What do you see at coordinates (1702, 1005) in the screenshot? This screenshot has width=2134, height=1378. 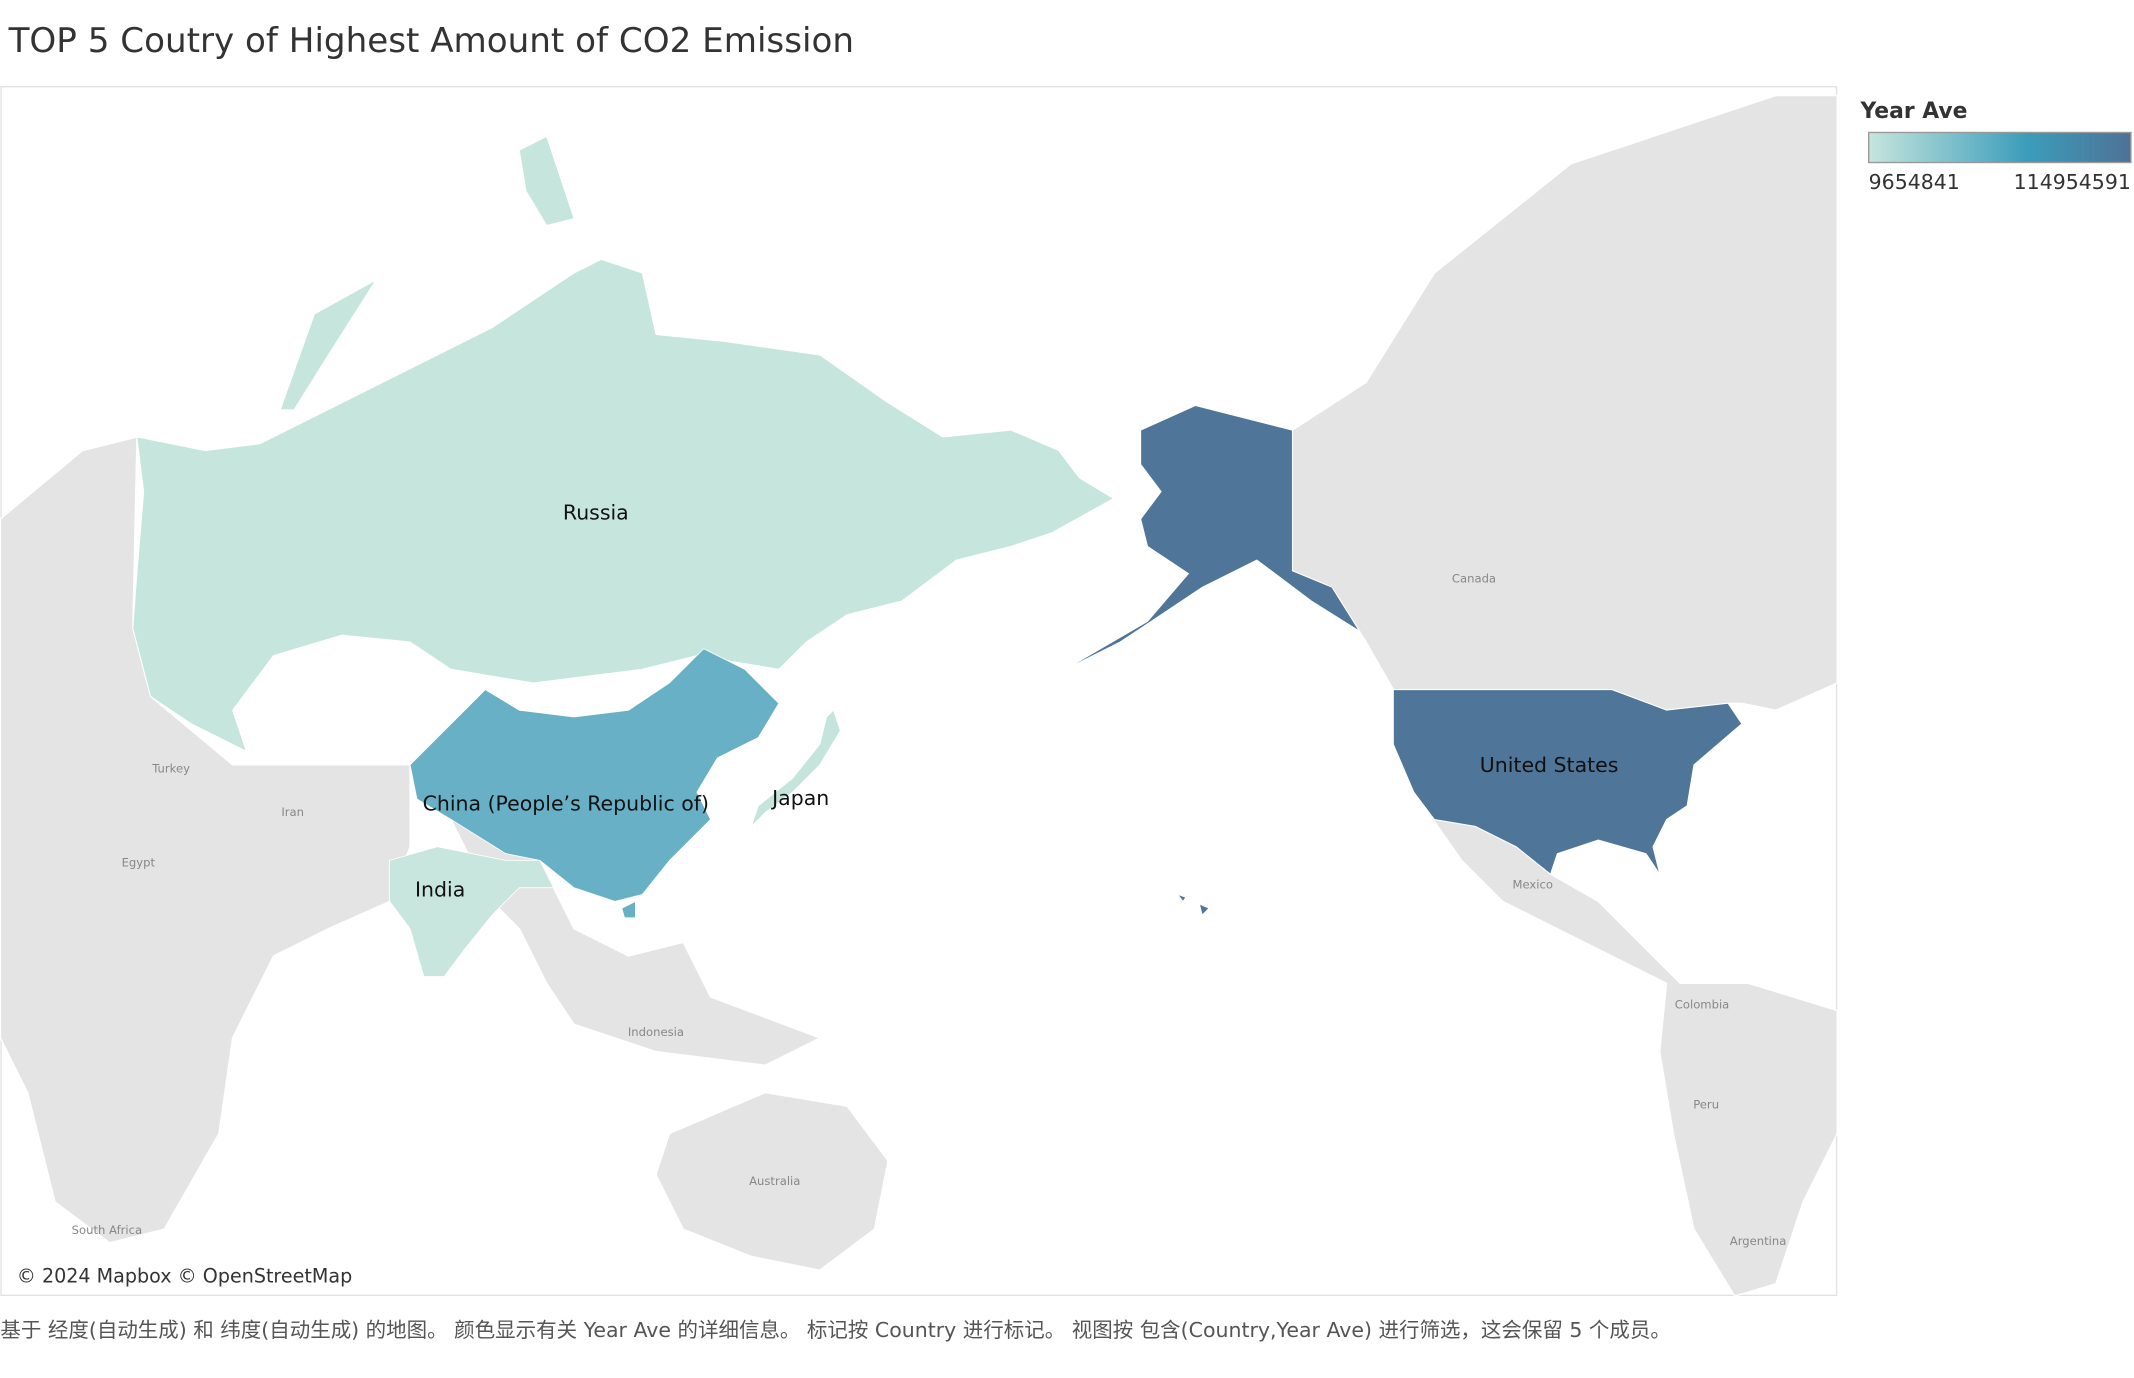 I see `map-label: Colombia` at bounding box center [1702, 1005].